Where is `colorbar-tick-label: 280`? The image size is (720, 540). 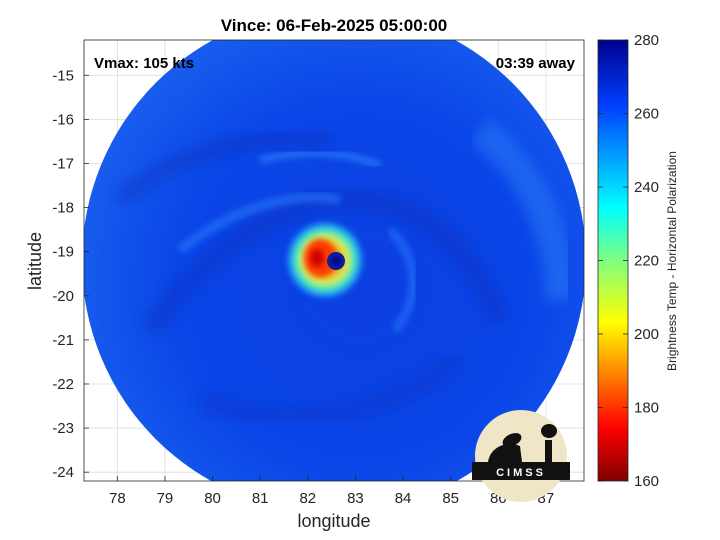
colorbar-tick-label: 280 is located at coordinates (646, 40).